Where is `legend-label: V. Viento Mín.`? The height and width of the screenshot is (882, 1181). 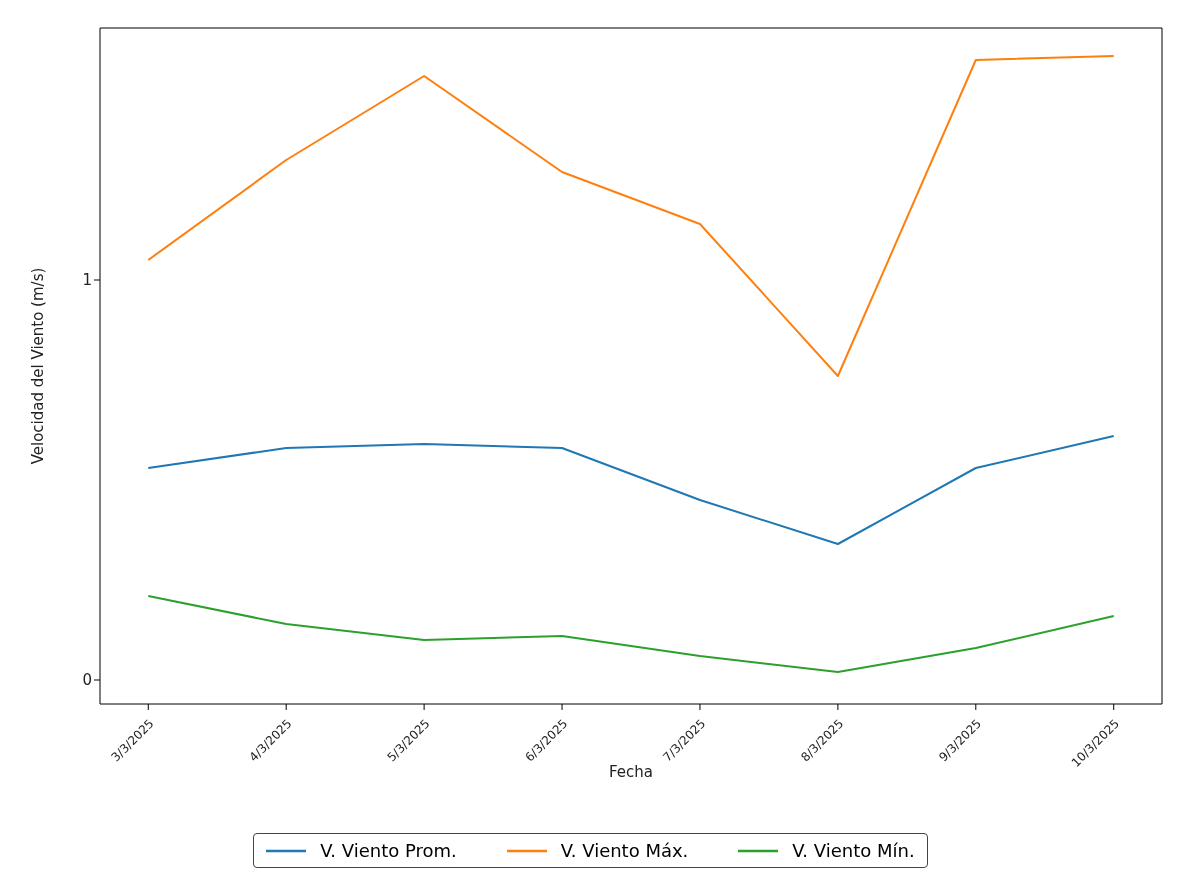
legend-label: V. Viento Mín. is located at coordinates (853, 850).